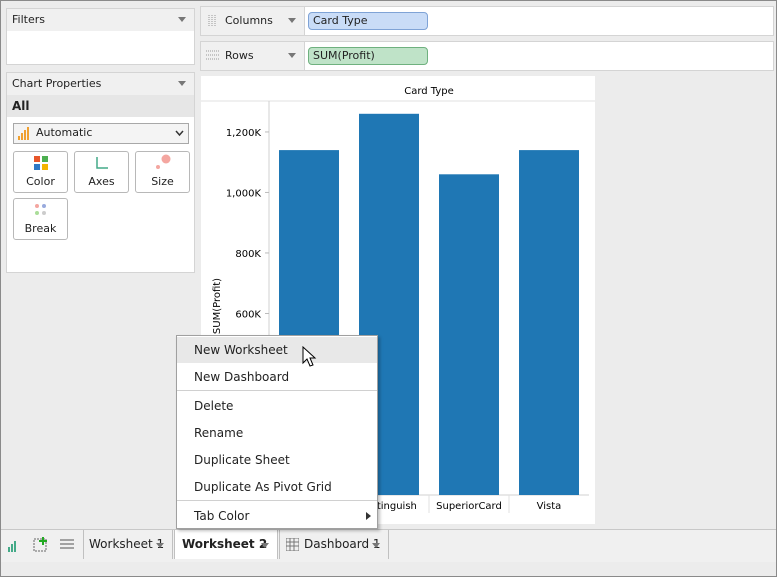 Image resolution: width=777 pixels, height=577 pixels. Describe the element at coordinates (219, 433) in the screenshot. I see `menu-item: Rename` at that location.